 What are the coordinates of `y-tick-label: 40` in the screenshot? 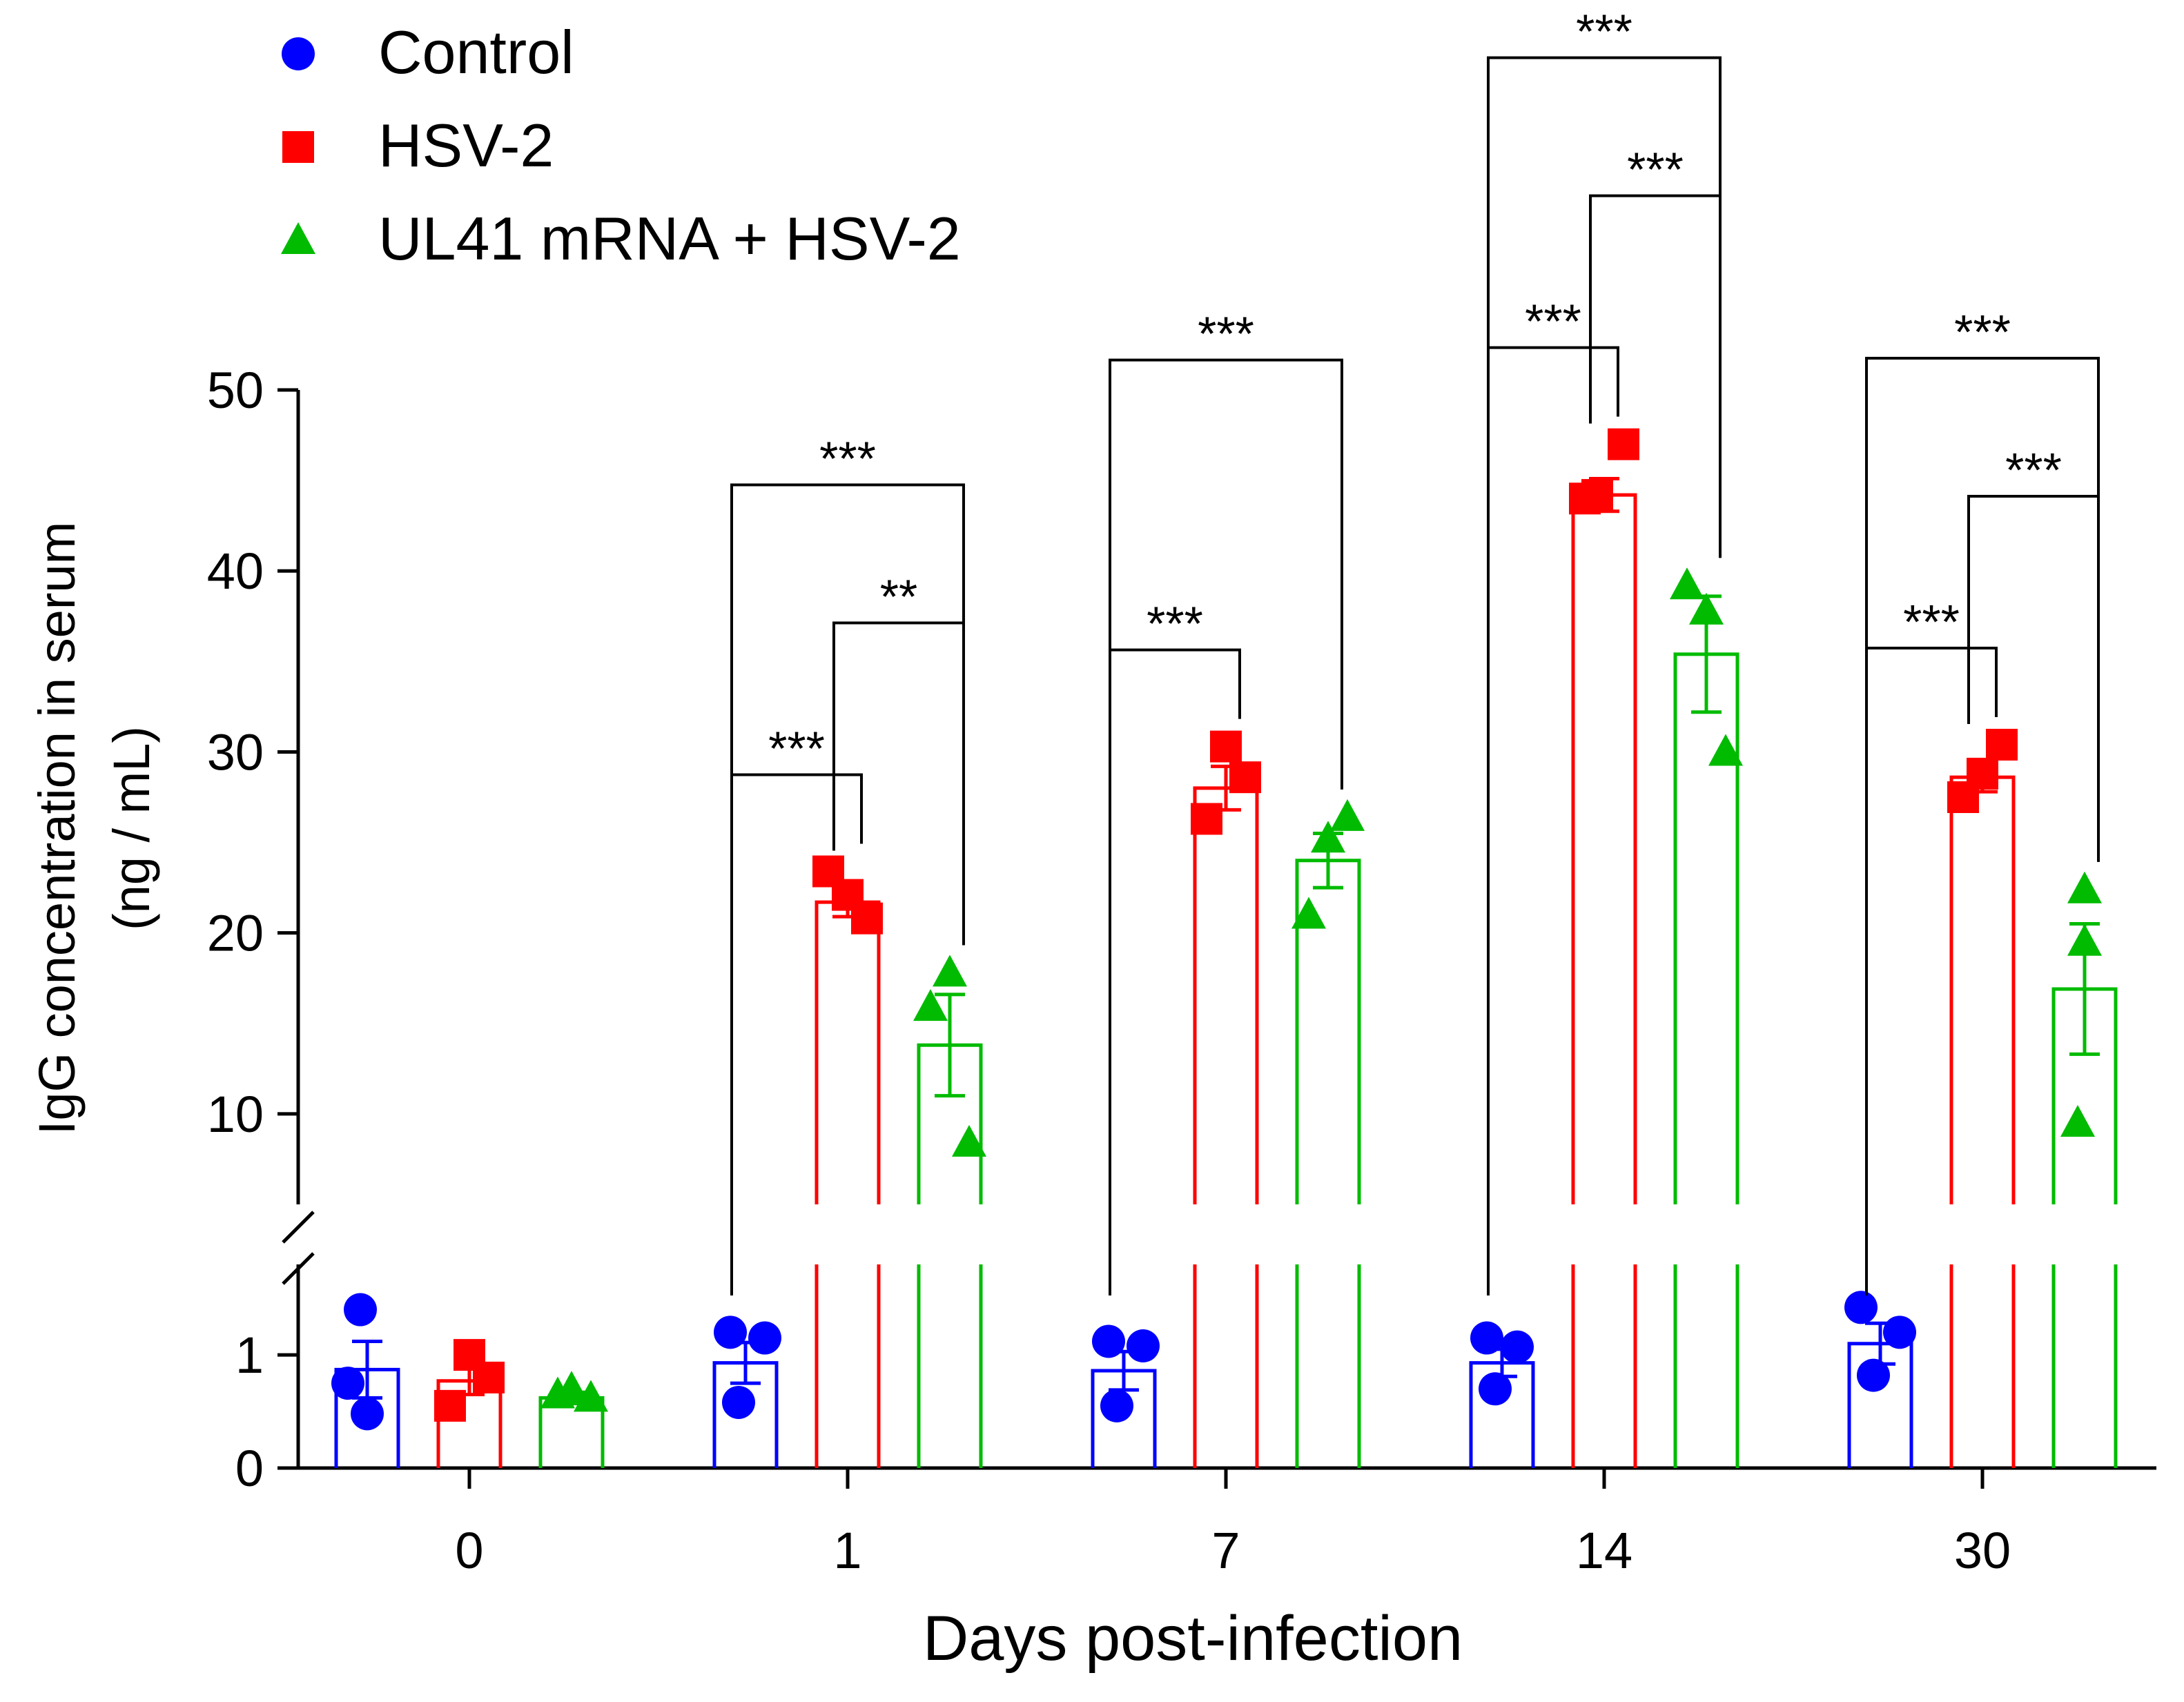 It's located at (235, 571).